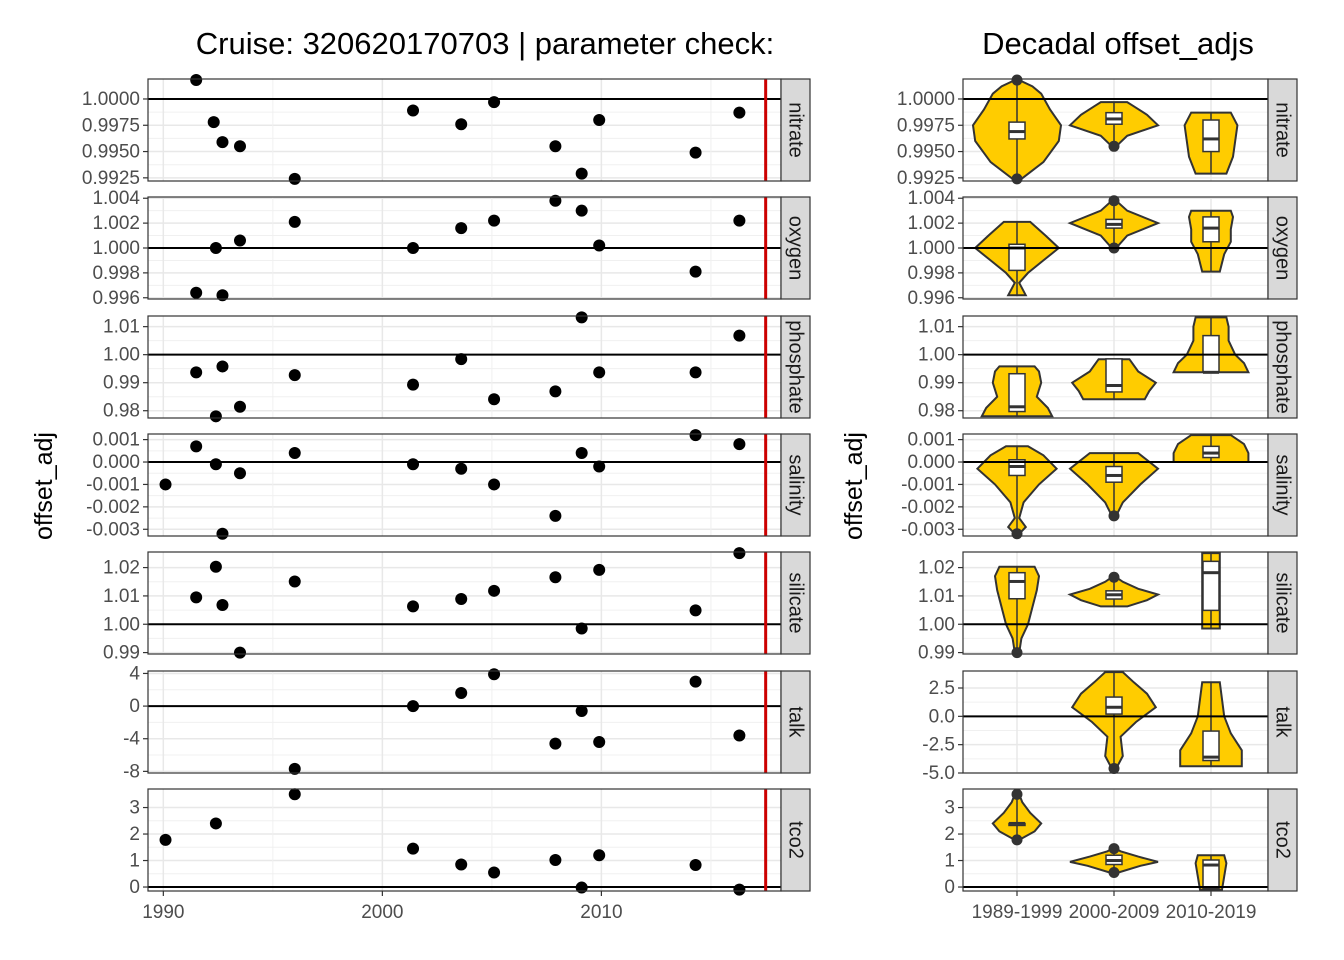  Describe the element at coordinates (926, 152) in the screenshot. I see `y-tick-label: 0.9950` at that location.